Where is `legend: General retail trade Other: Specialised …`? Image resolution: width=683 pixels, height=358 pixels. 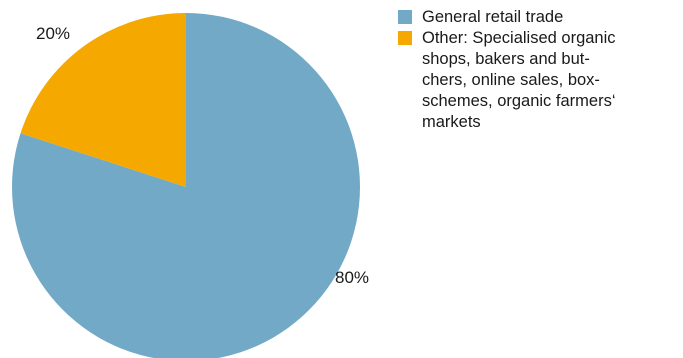 legend: General retail trade Other: Specialised … is located at coordinates (540, 70).